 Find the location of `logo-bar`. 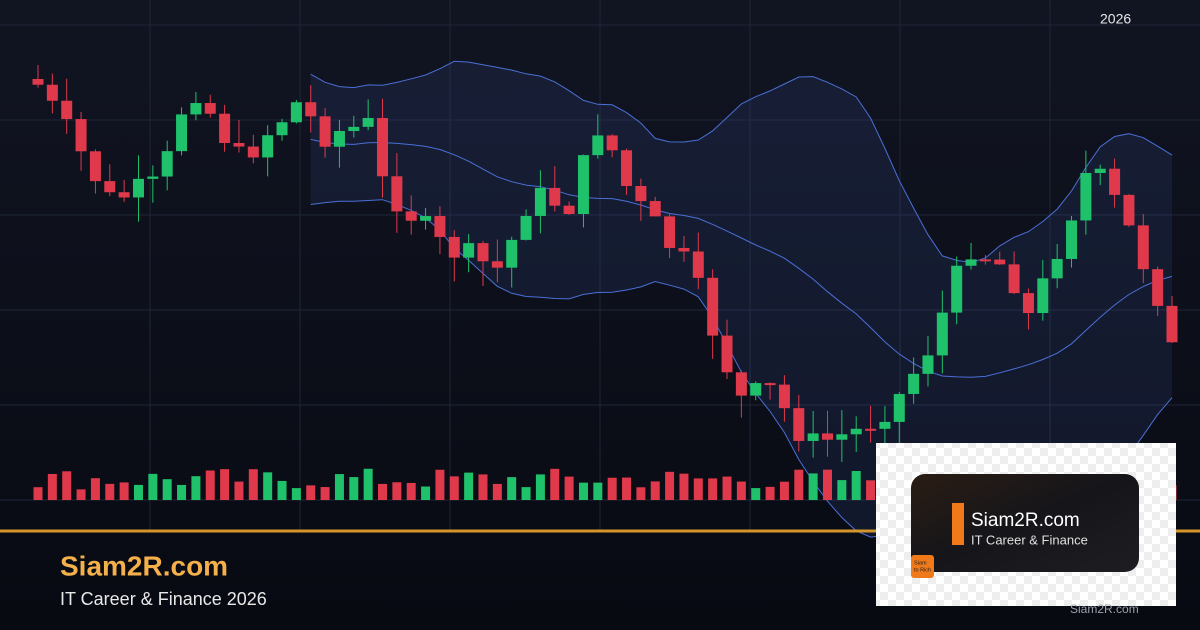

logo-bar is located at coordinates (958, 524).